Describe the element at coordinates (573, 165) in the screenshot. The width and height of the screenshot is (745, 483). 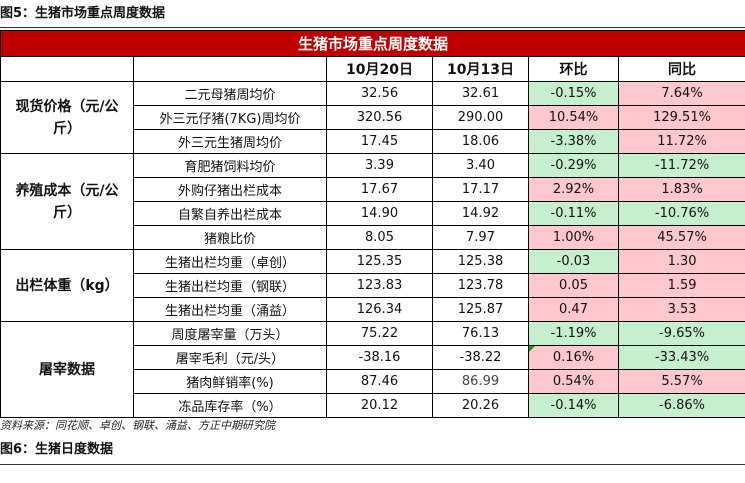
I see `value-wow: -0.29%` at that location.